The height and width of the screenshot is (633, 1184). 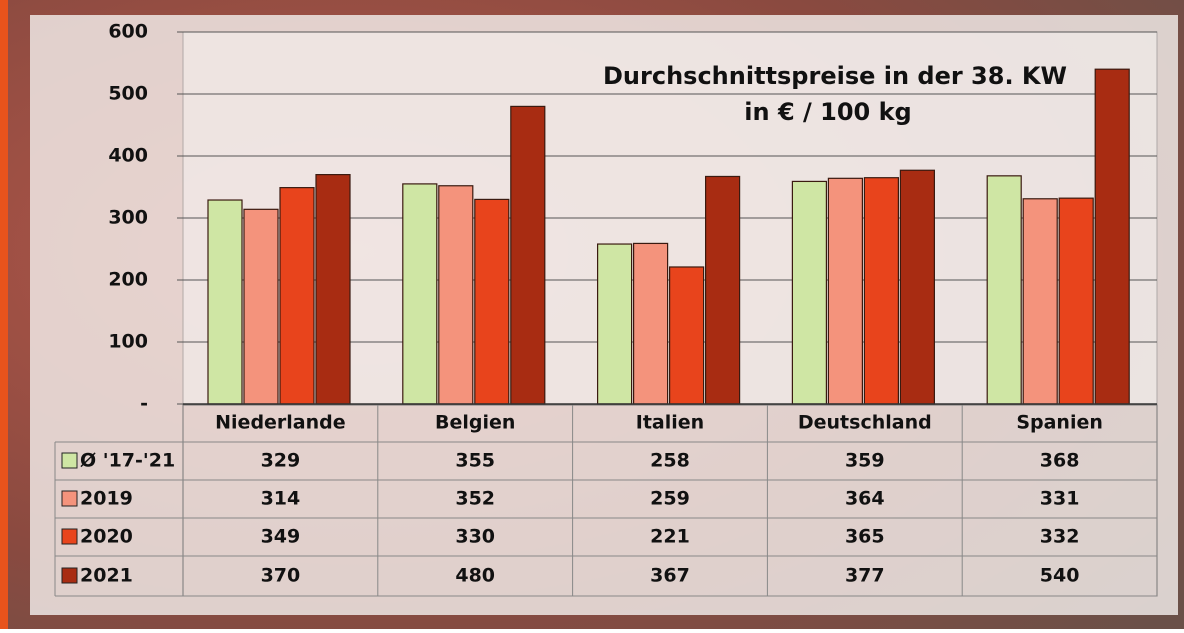 What do you see at coordinates (1060, 461) in the screenshot?
I see `table-value: 368` at bounding box center [1060, 461].